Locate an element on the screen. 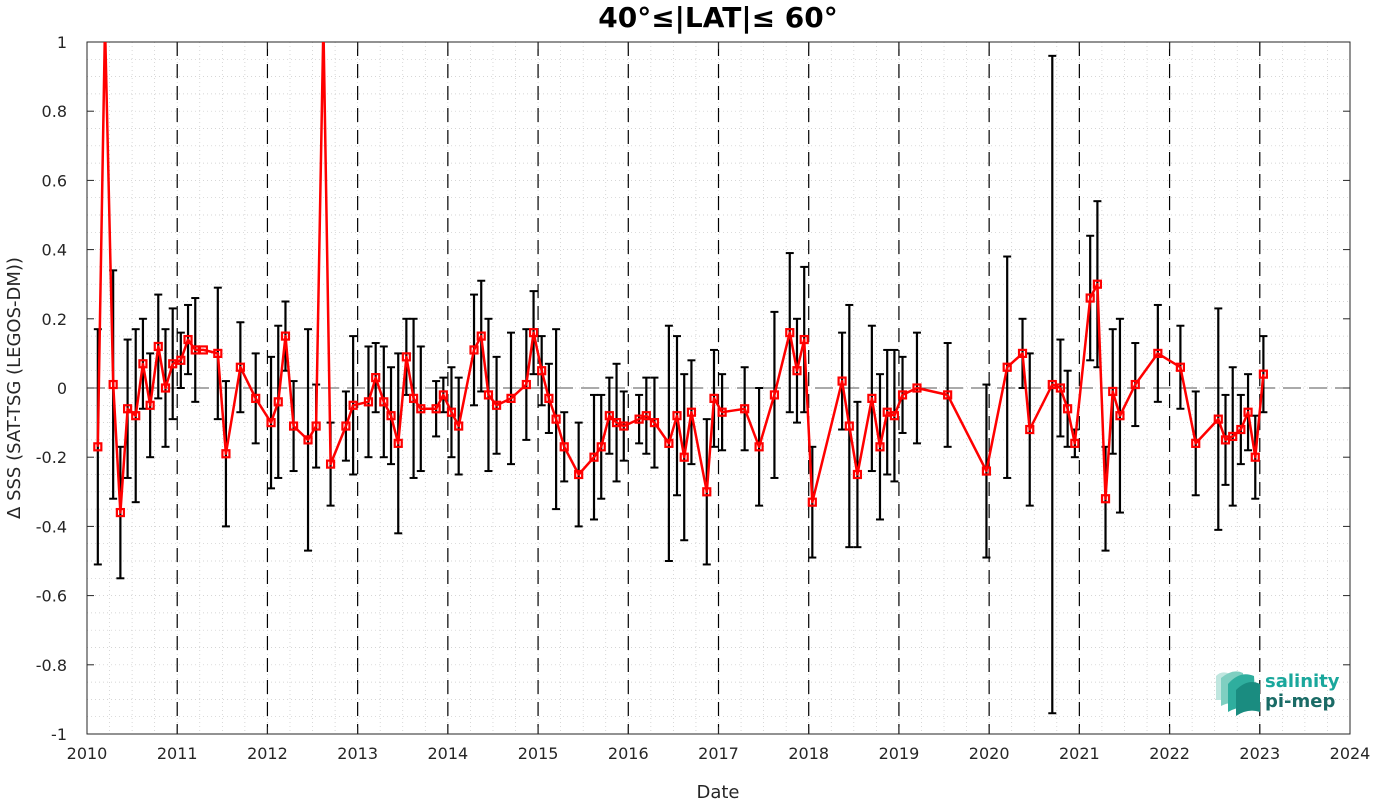 This screenshot has height=801, width=1375. y-tick-label: -0.6 is located at coordinates (51, 596).